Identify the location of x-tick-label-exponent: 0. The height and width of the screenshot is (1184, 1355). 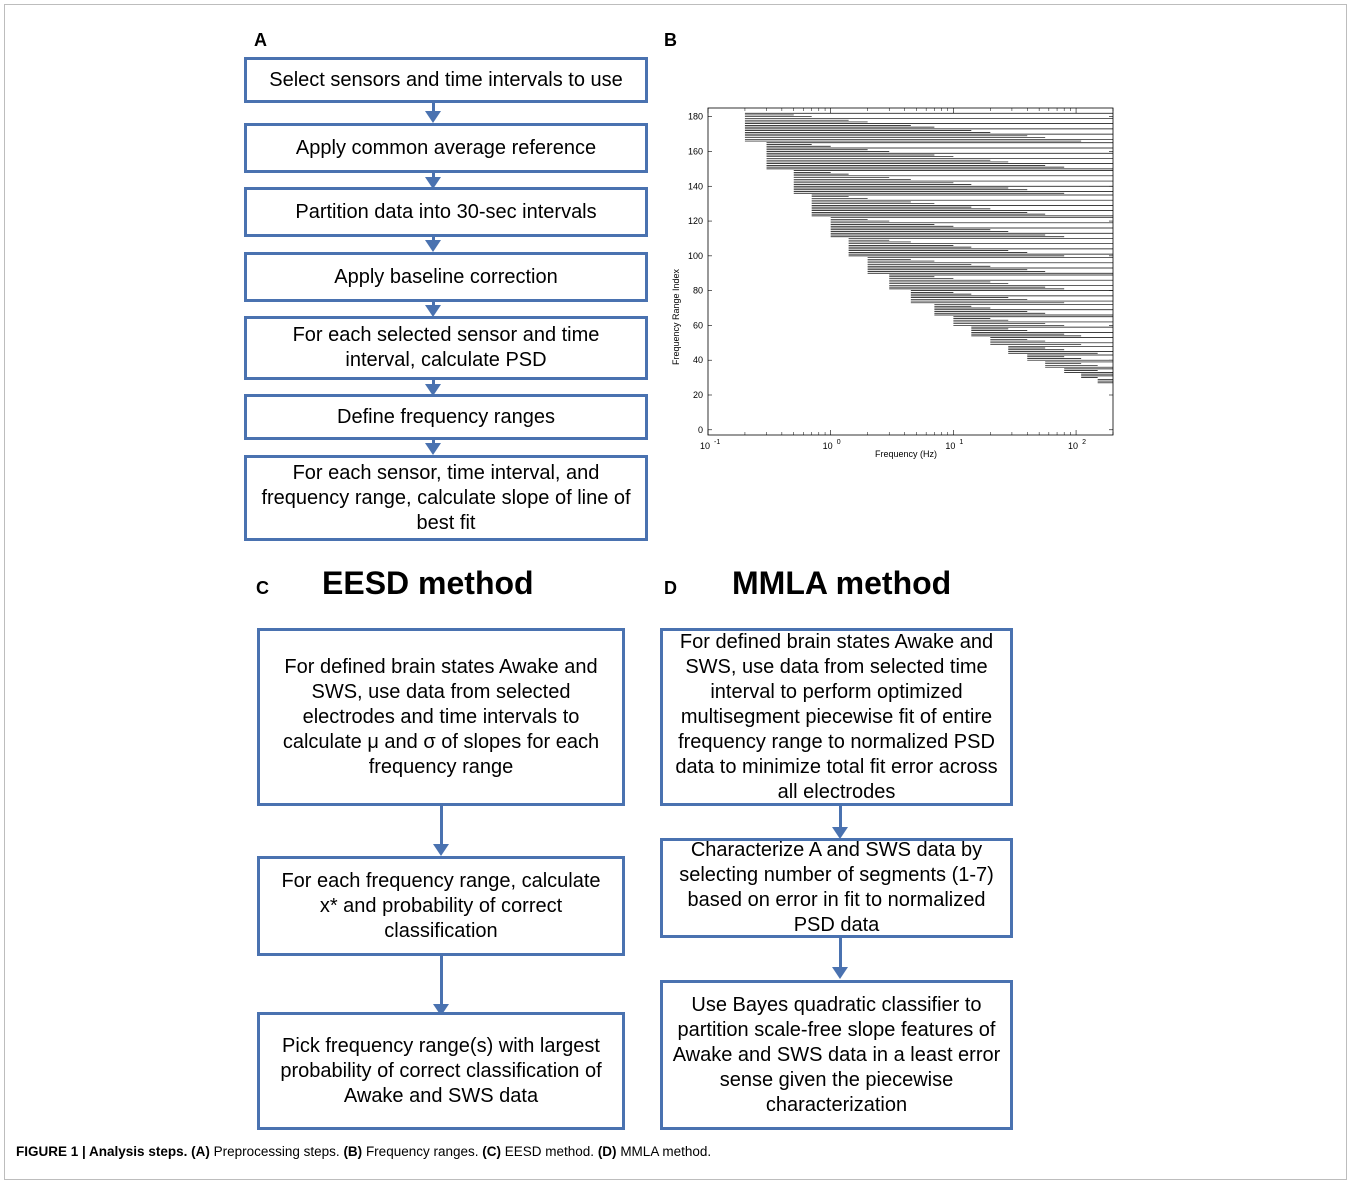
(839, 442).